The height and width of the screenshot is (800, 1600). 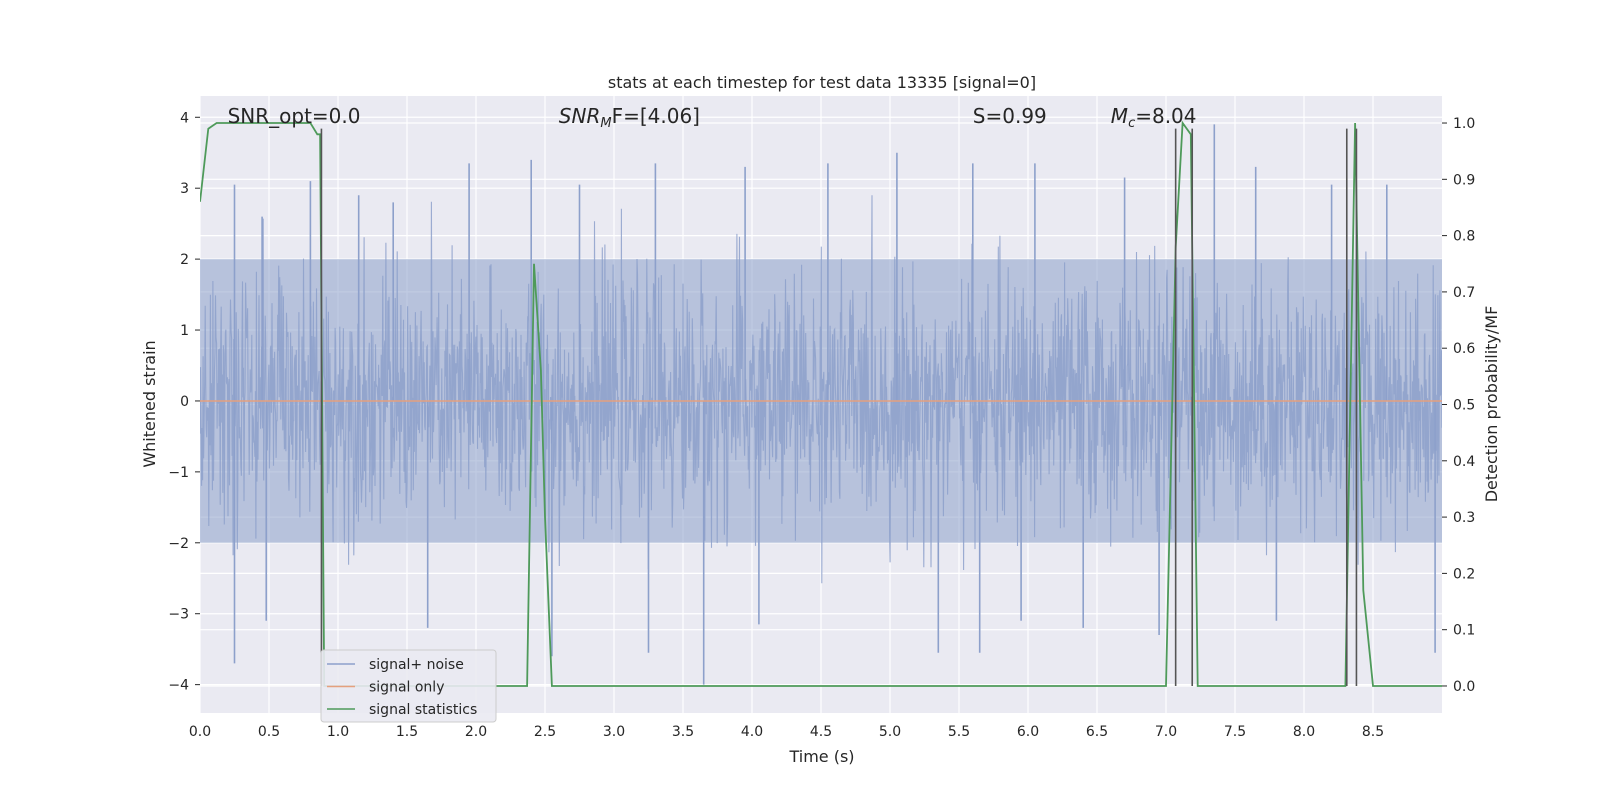 What do you see at coordinates (545, 732) in the screenshot?
I see `x-tick-label: 2.5` at bounding box center [545, 732].